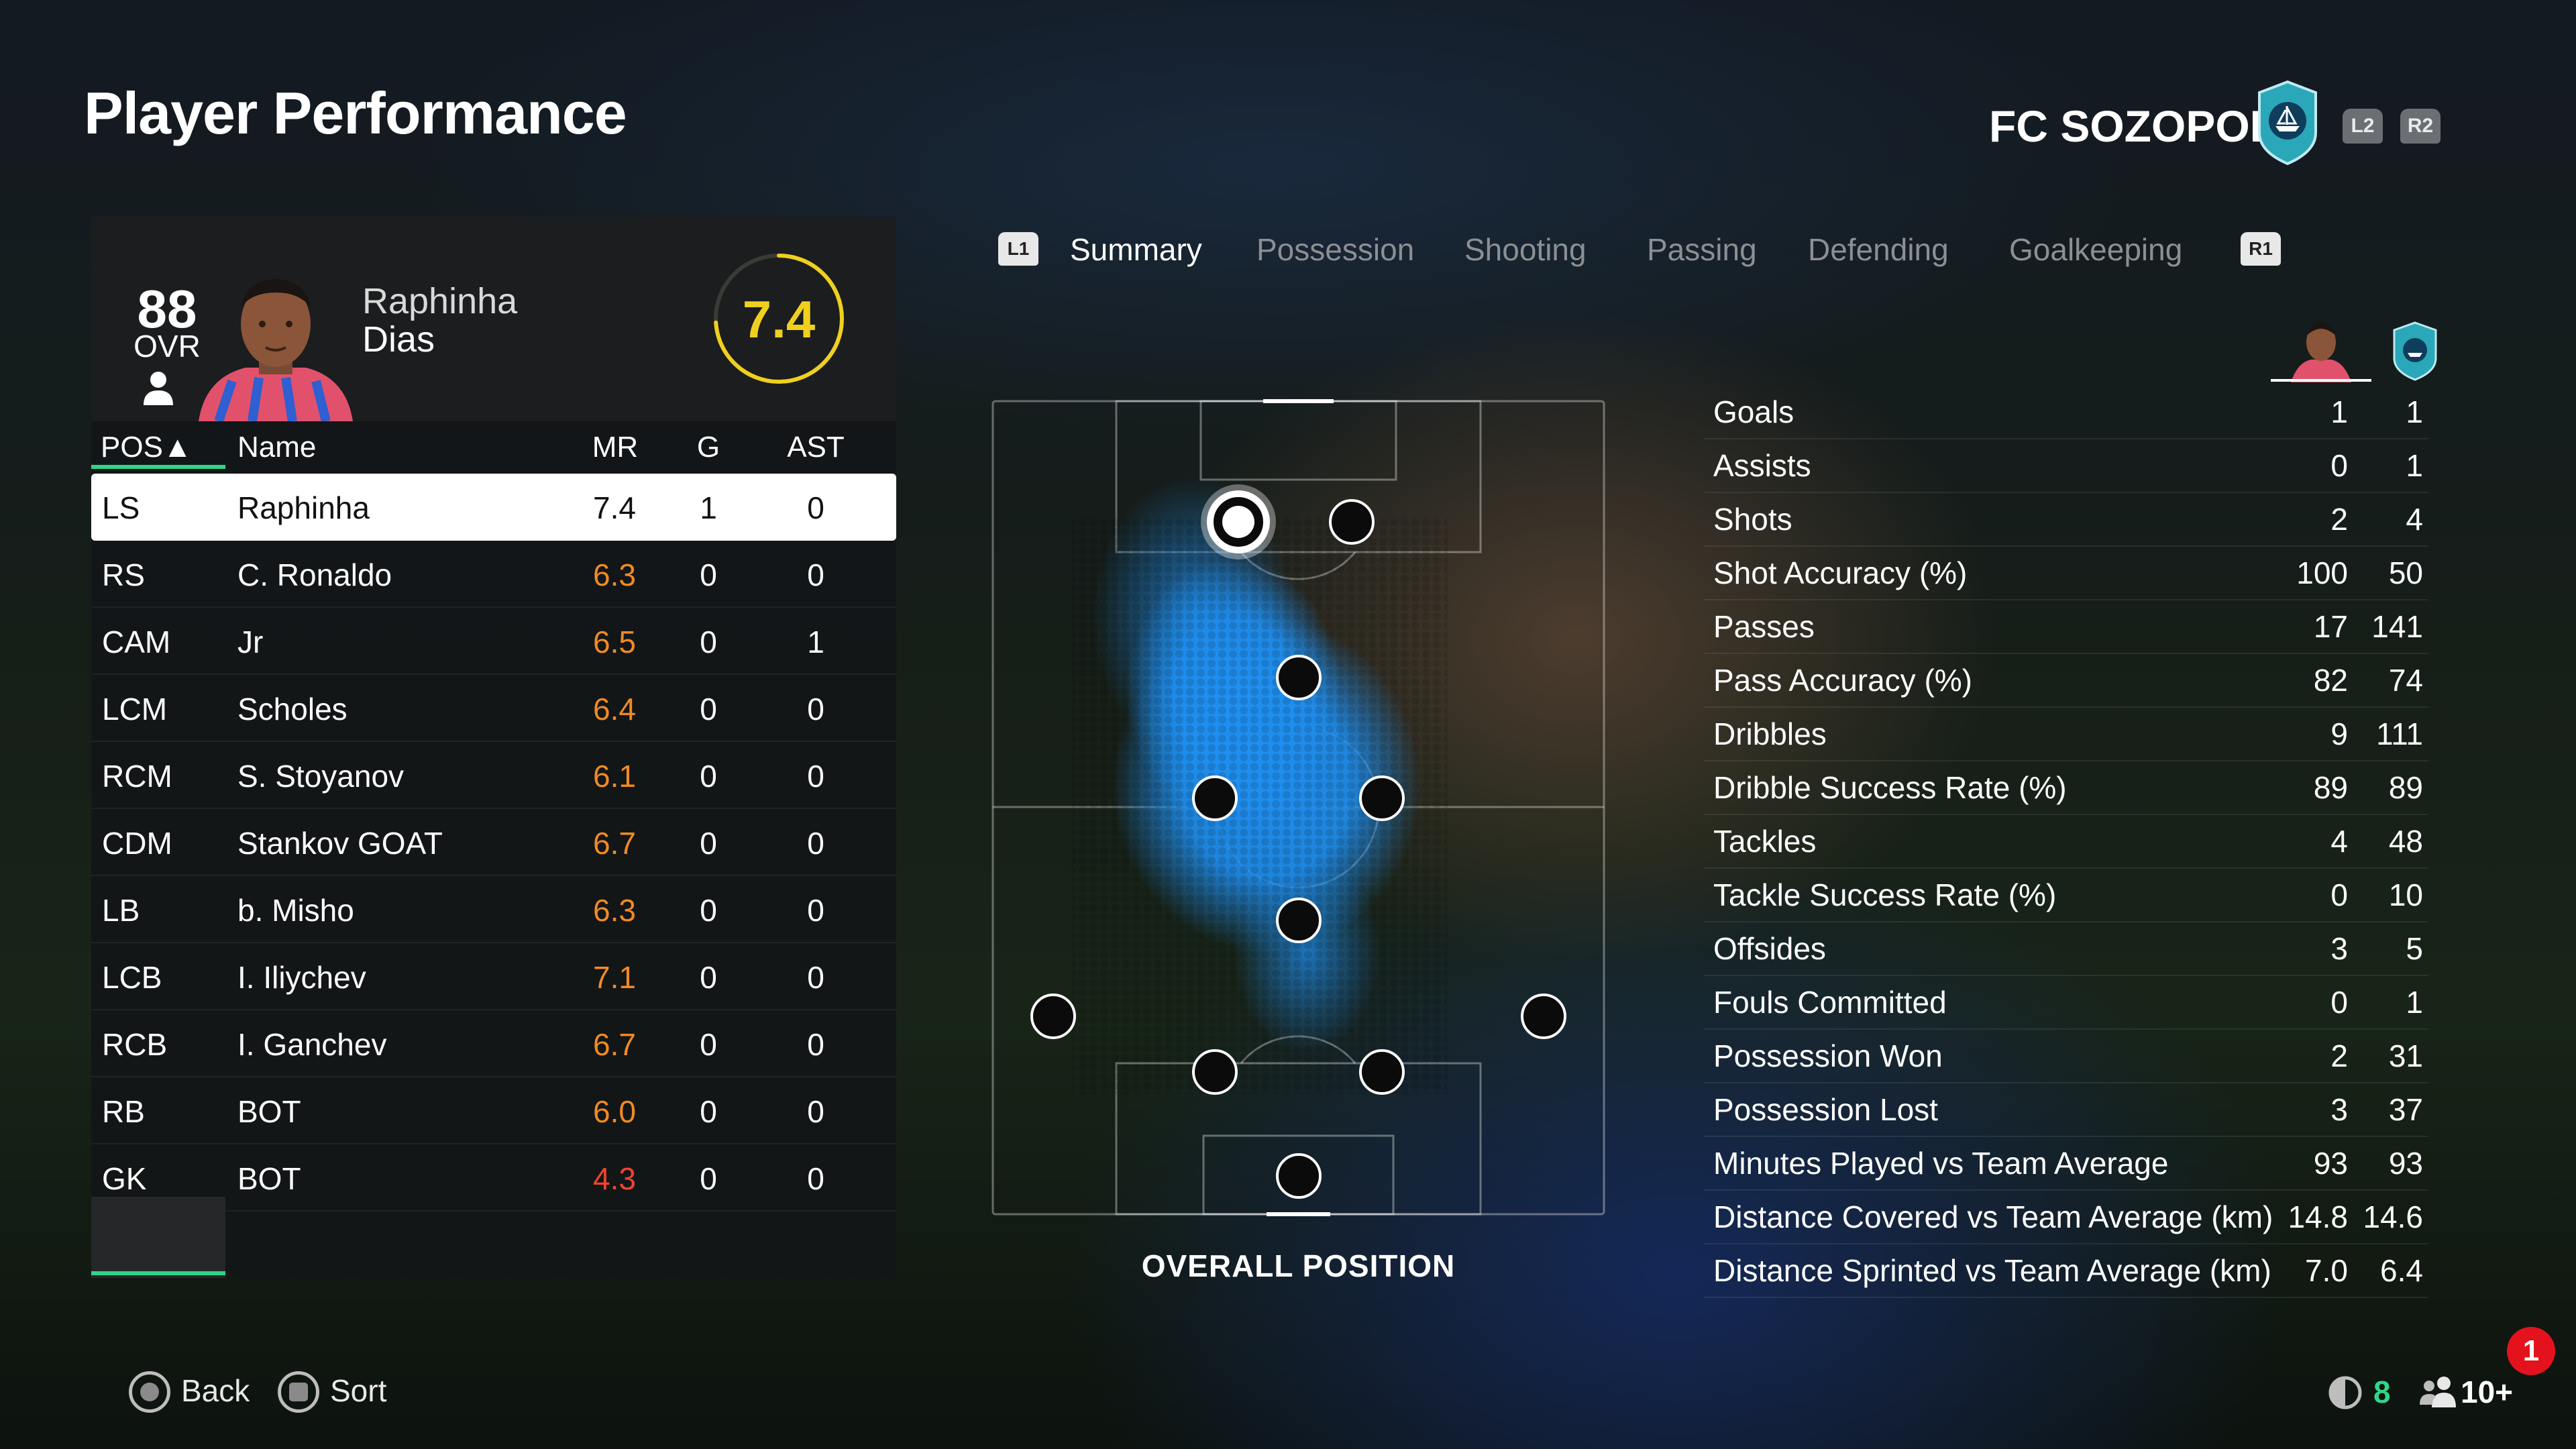  Describe the element at coordinates (298, 1392) in the screenshot. I see `square-button-icon` at that location.